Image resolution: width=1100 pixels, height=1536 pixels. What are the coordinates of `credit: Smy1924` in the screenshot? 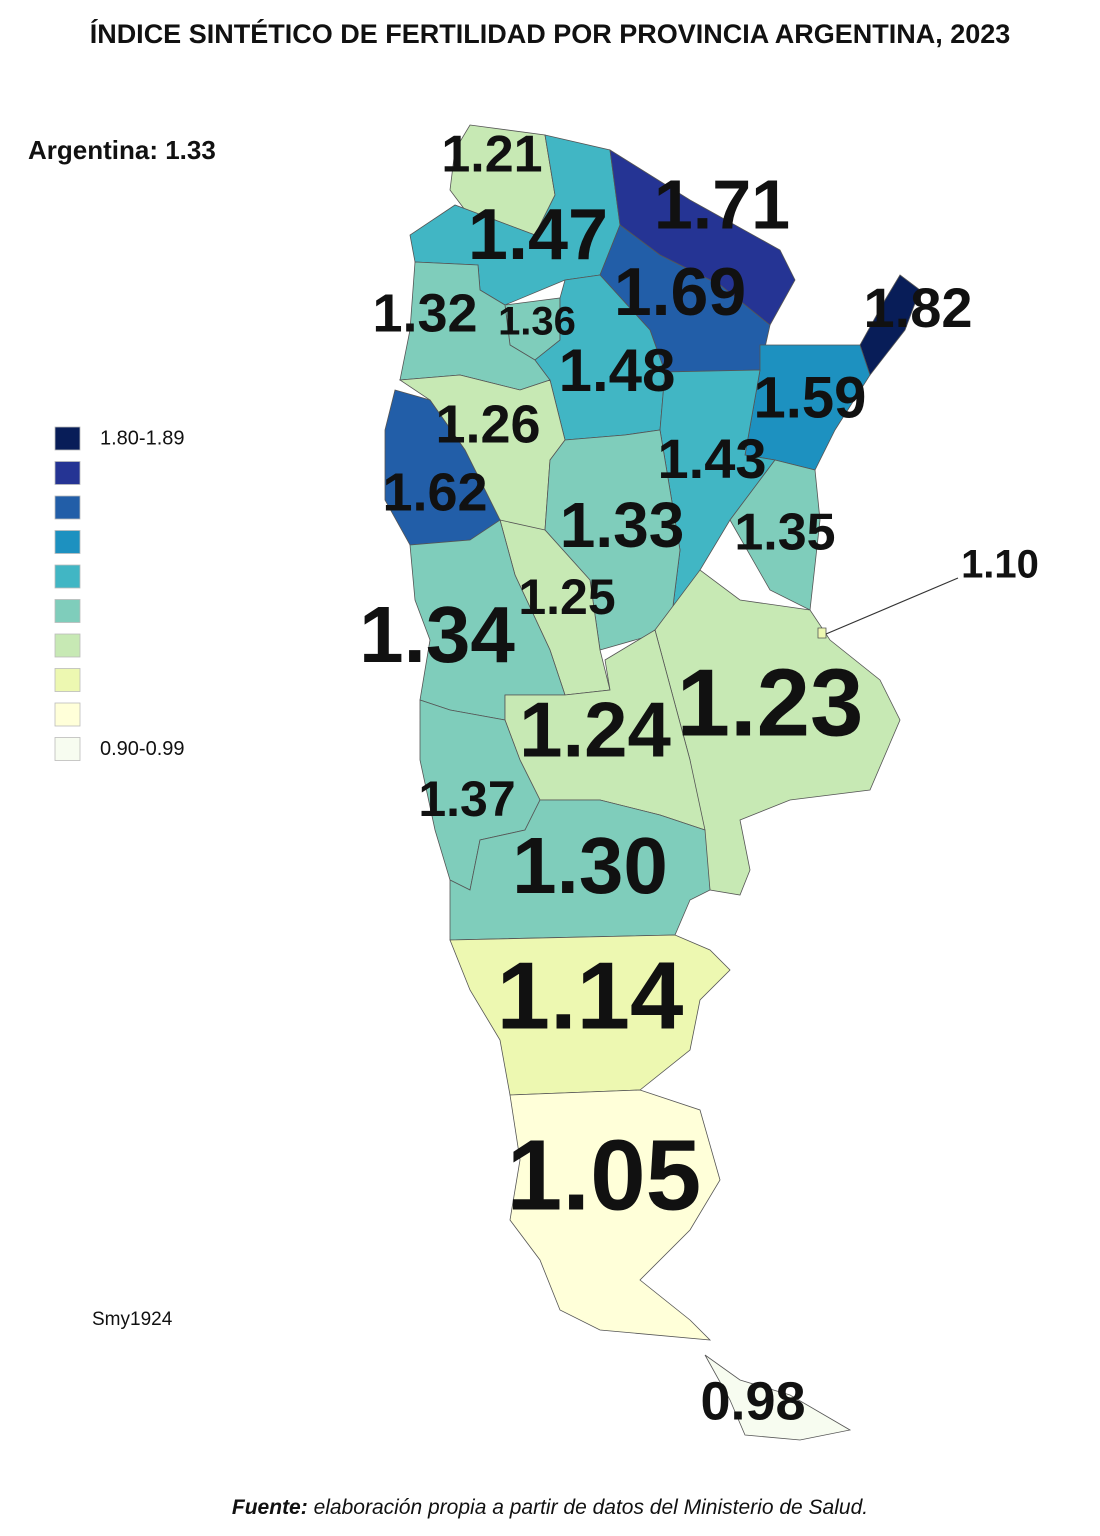 It's located at (132, 1319).